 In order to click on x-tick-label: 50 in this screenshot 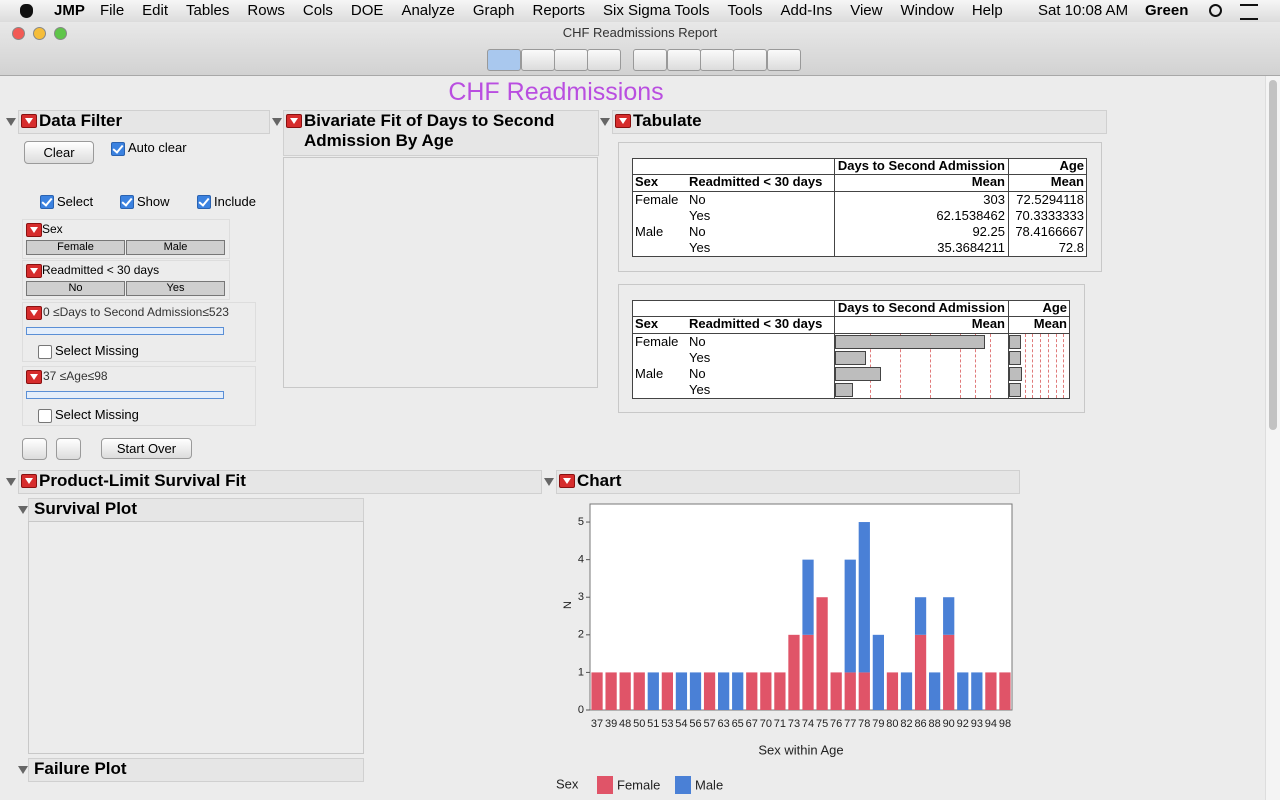, I will do `click(639, 724)`.